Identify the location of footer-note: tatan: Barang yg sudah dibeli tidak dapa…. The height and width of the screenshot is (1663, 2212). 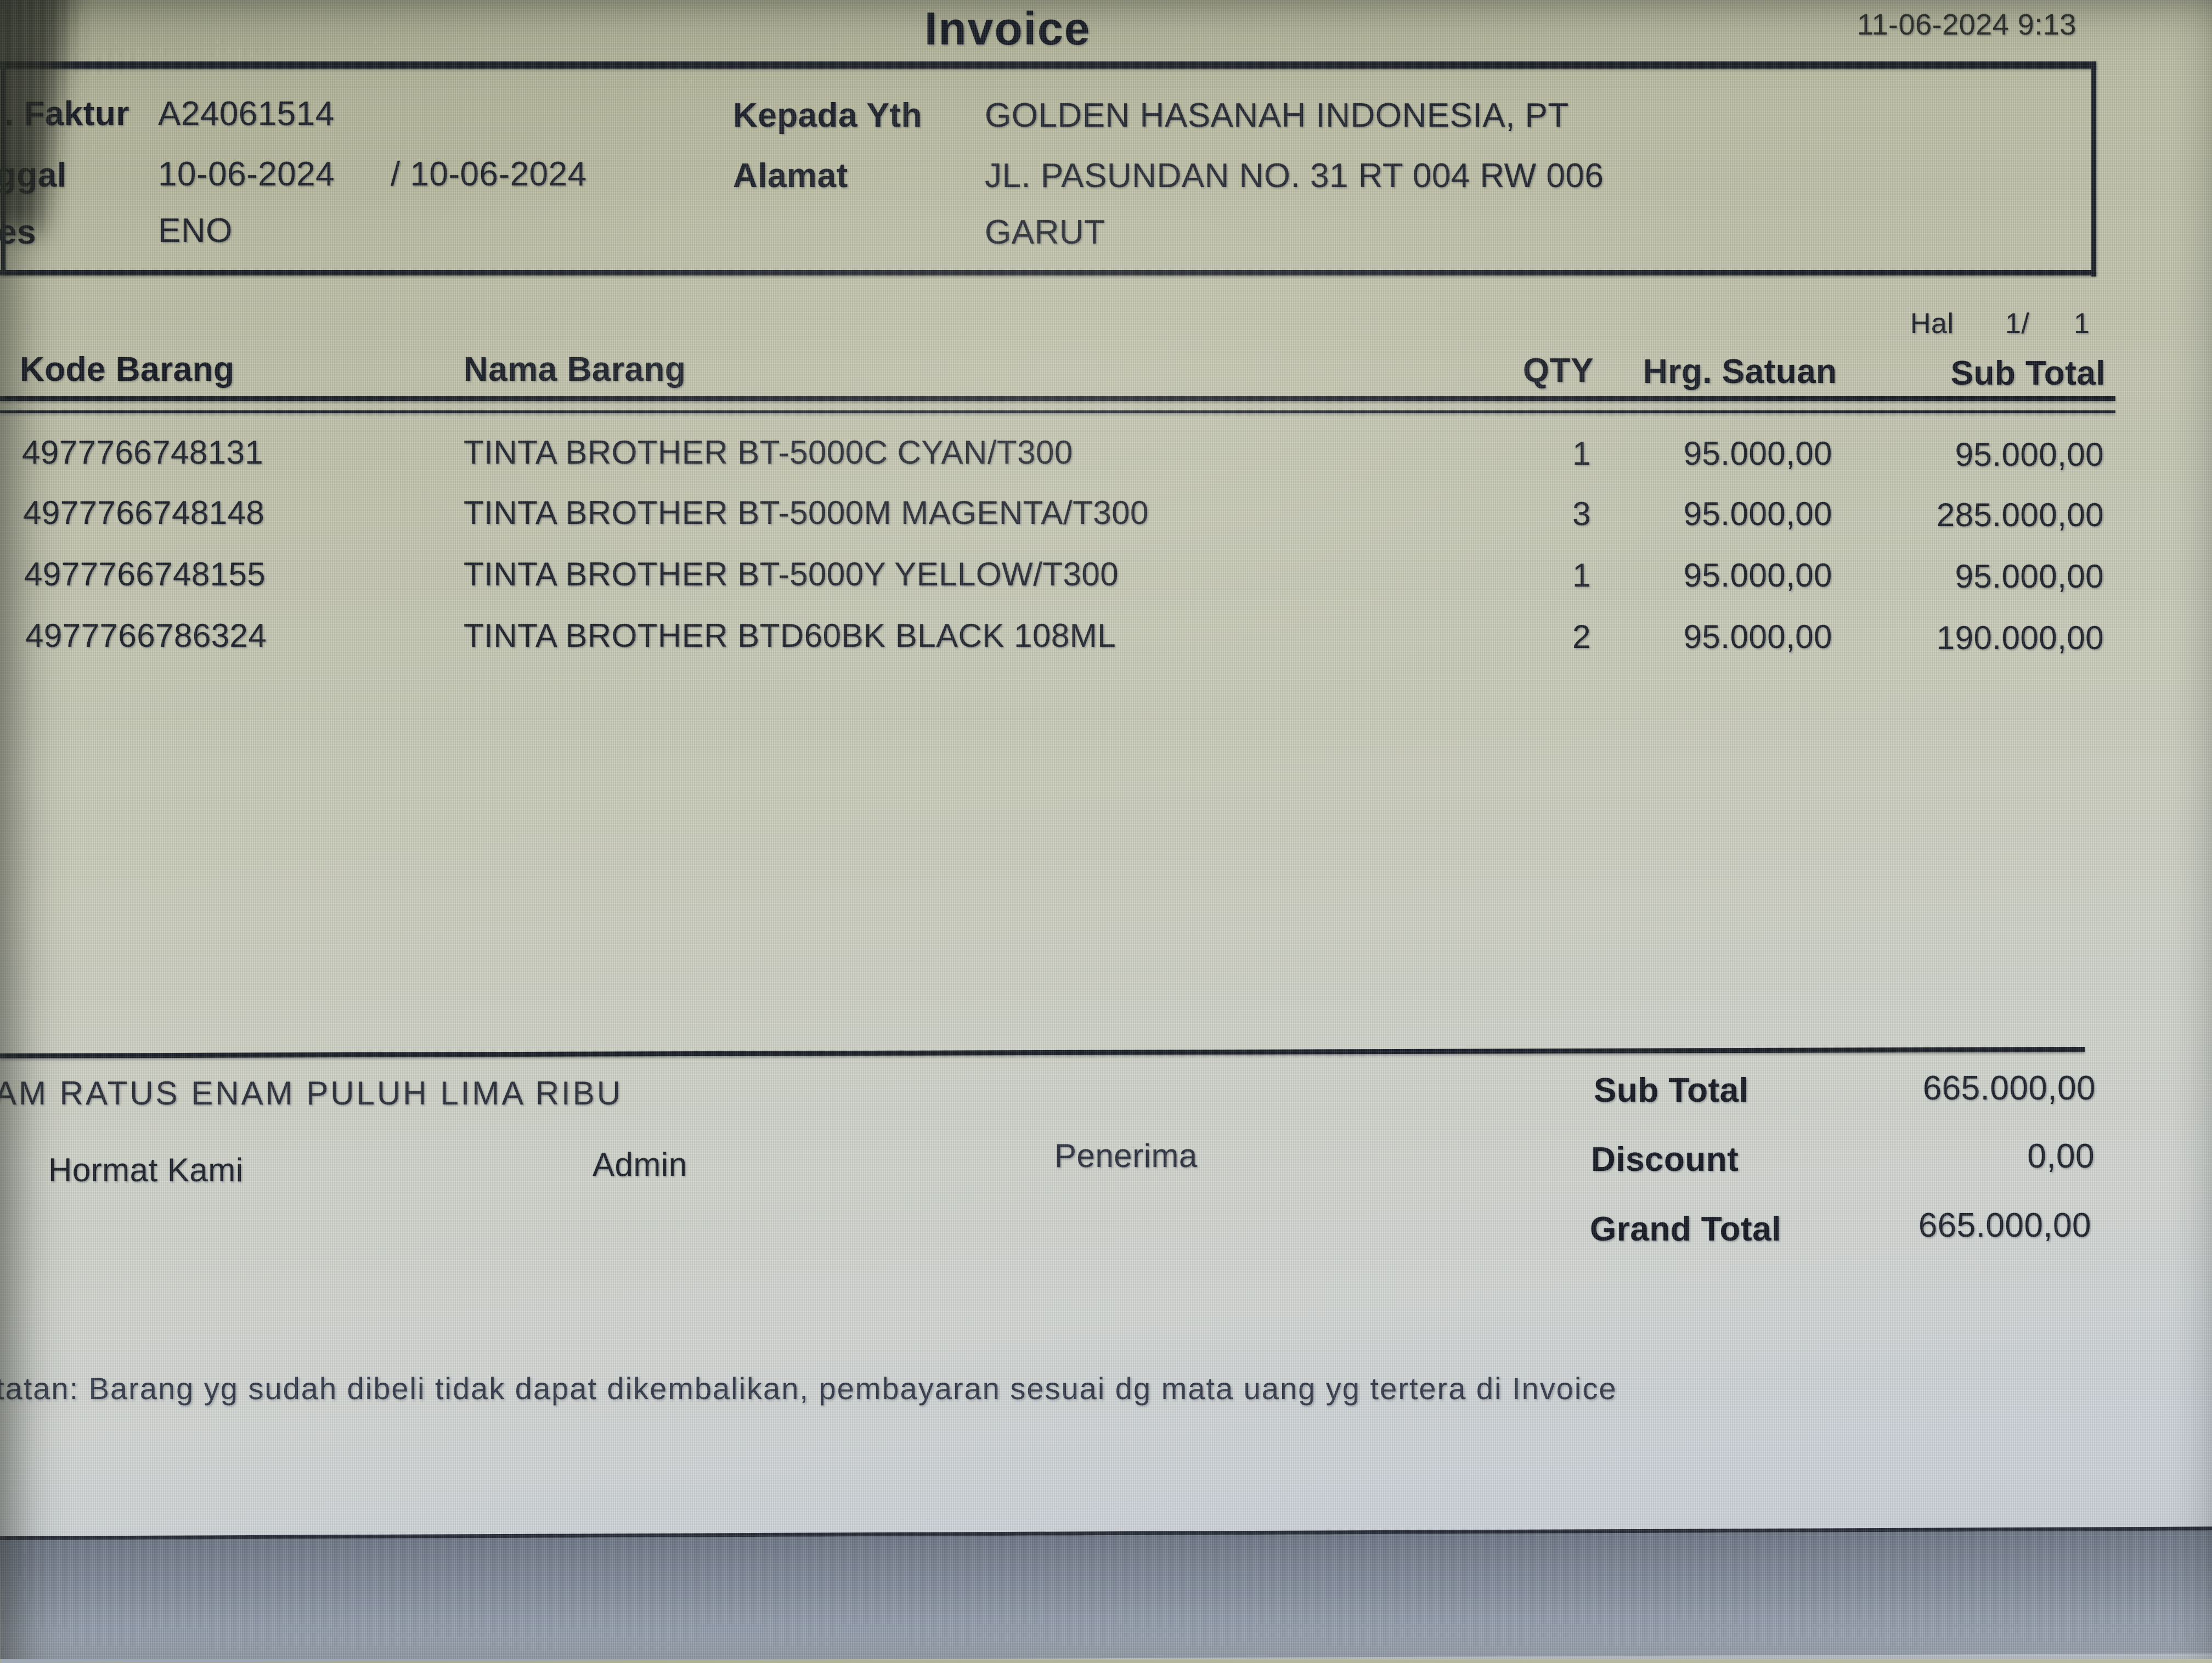
(809, 1389).